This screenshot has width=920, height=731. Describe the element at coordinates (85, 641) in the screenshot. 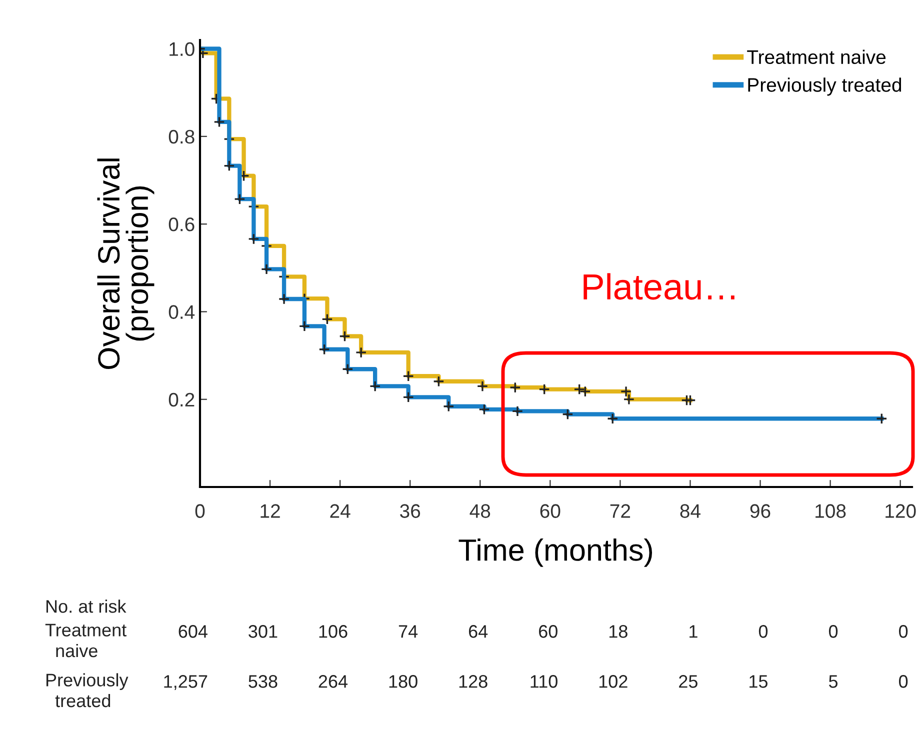

I see `text: Treatment naive` at that location.